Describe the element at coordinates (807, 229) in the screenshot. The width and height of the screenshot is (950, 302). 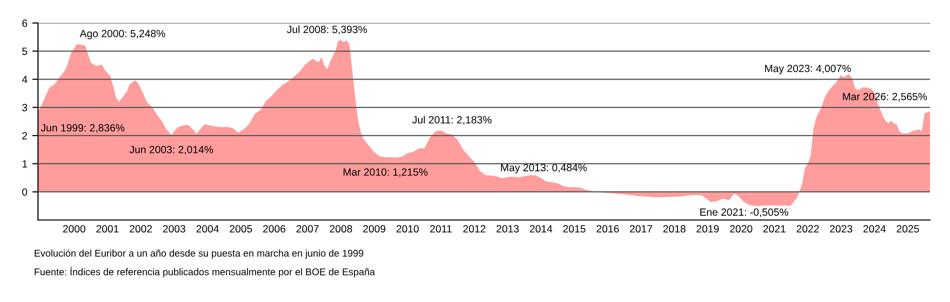
I see `x-tick-label: 2022` at that location.